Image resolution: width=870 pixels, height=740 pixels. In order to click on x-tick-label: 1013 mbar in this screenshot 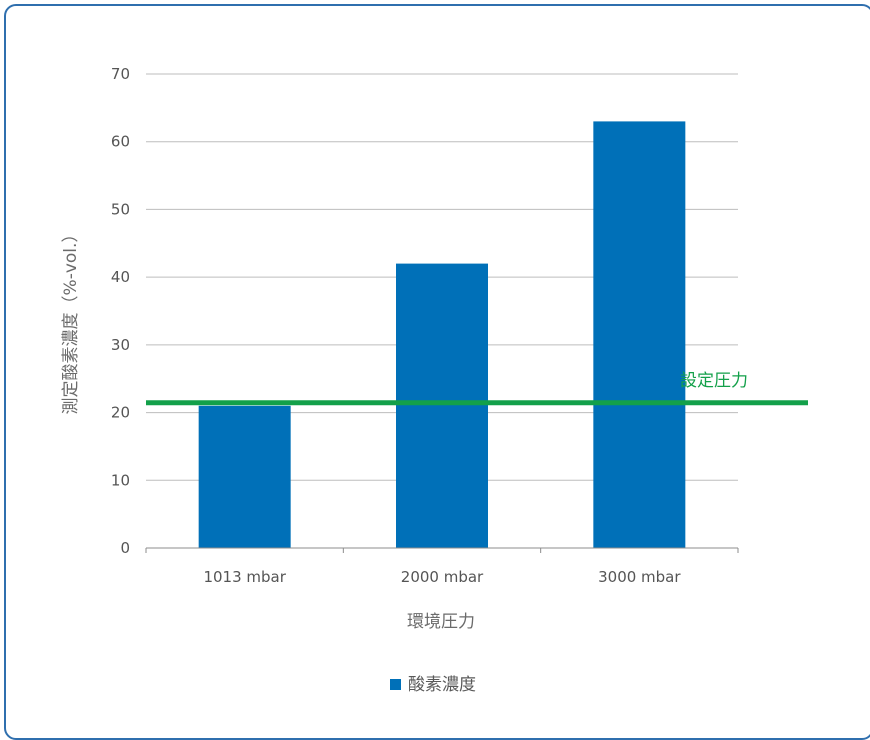, I will do `click(244, 577)`.